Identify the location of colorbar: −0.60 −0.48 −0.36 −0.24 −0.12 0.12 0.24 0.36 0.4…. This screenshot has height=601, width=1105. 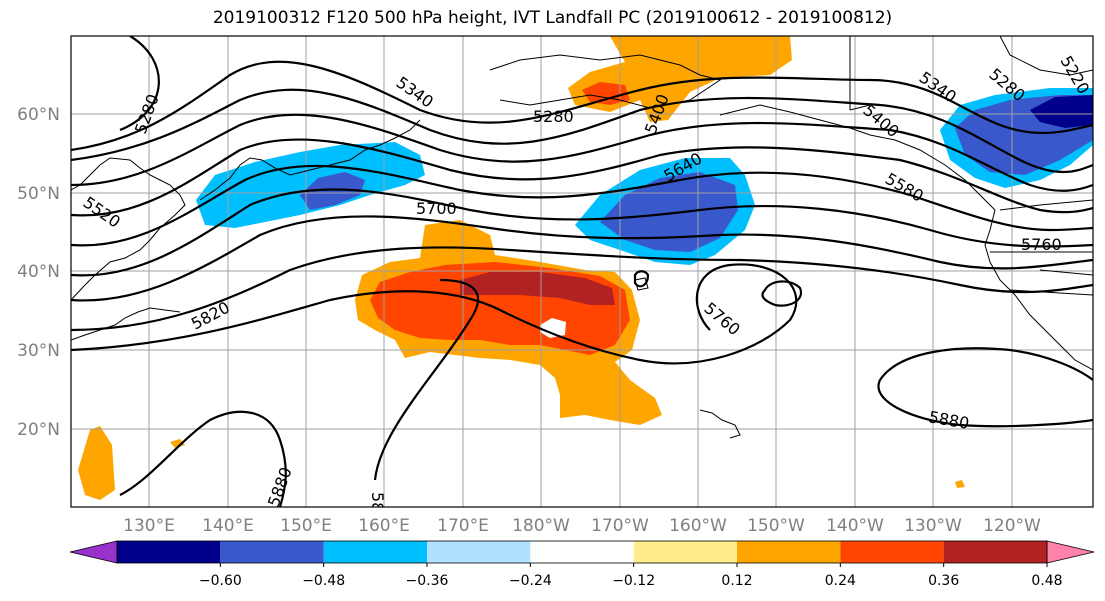
(582, 564).